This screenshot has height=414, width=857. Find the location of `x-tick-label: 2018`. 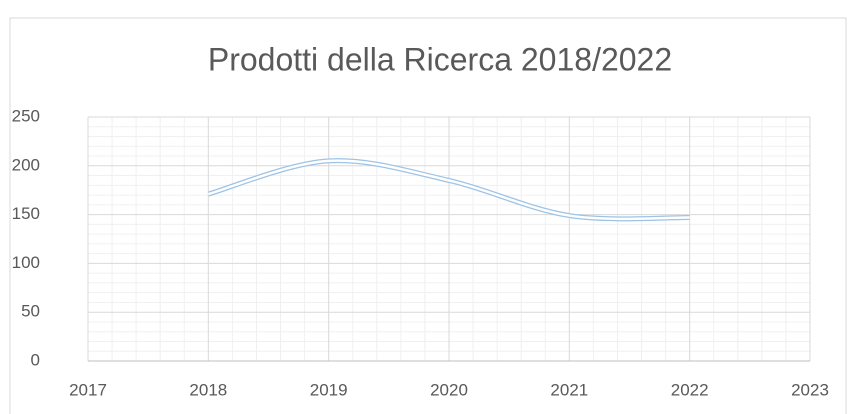

x-tick-label: 2018 is located at coordinates (208, 389).